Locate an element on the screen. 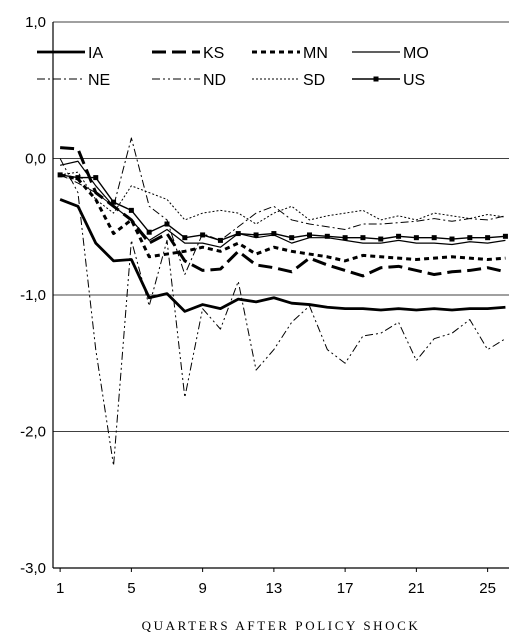  y-tick-label: -2,0 is located at coordinates (33, 432).